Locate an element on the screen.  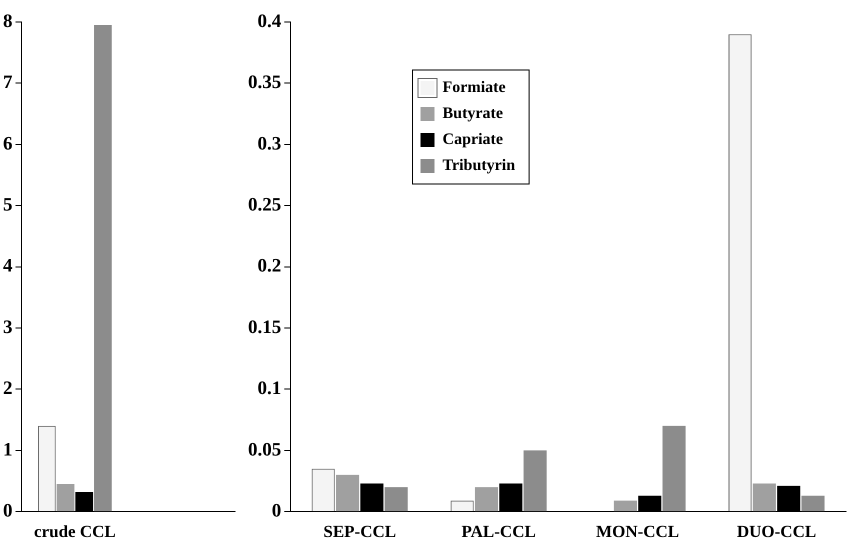
y-tick-label: 3 is located at coordinates (7, 327).